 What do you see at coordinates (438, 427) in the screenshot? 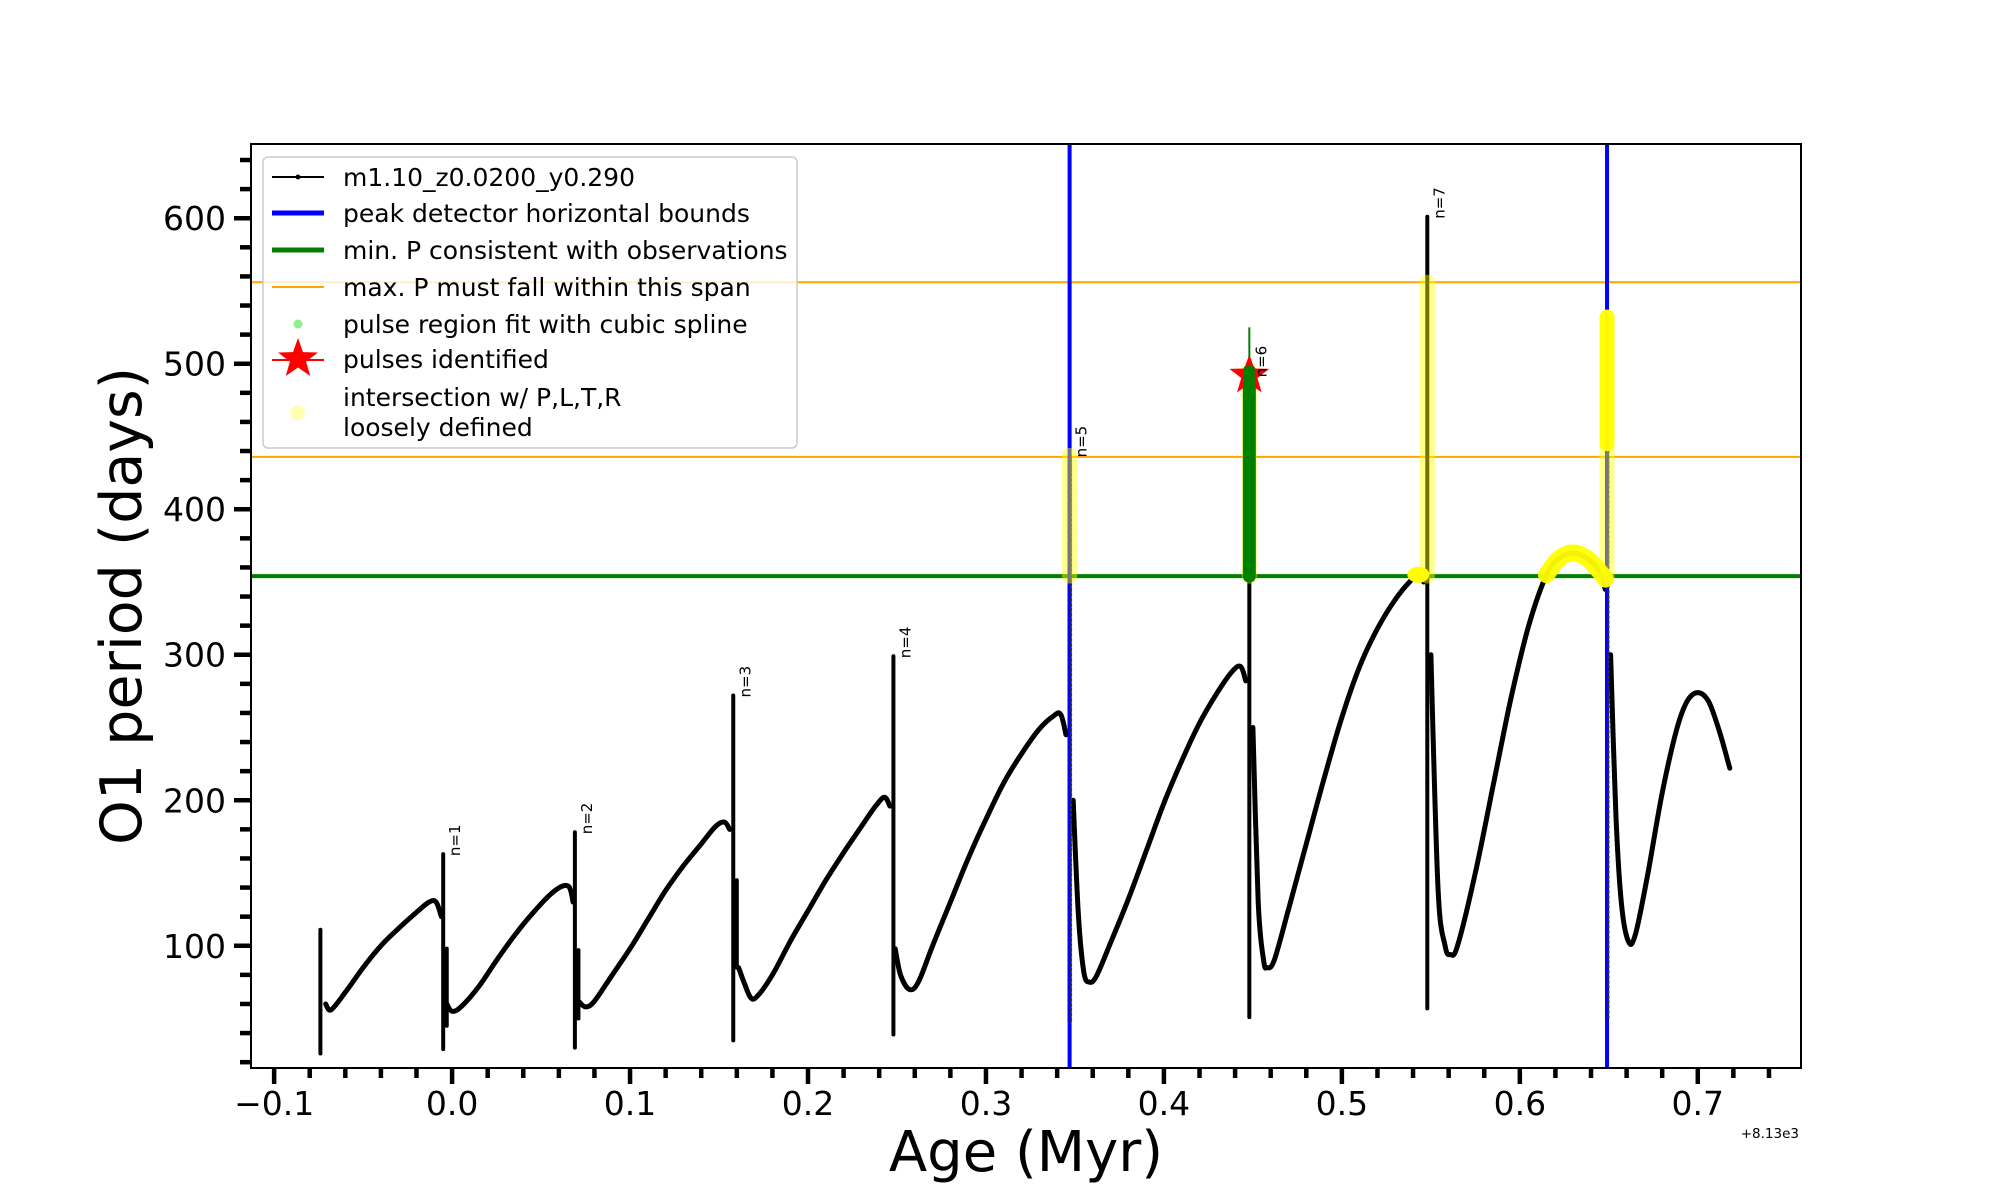
I see `legend-label-line-2: loosely defined` at bounding box center [438, 427].